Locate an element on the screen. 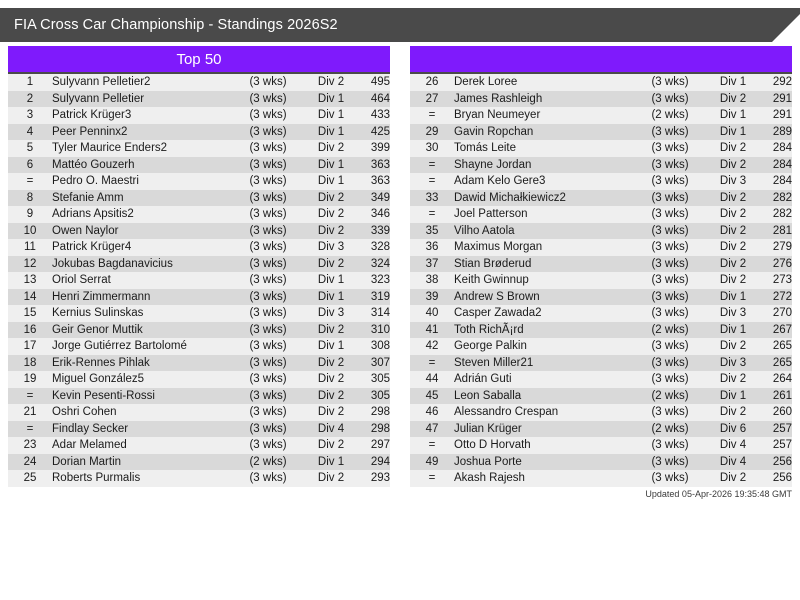 The height and width of the screenshot is (600, 800). standings-row: = Kevin Pesenti-Rossi (3 wks) Div 2 305 is located at coordinates (199, 395).